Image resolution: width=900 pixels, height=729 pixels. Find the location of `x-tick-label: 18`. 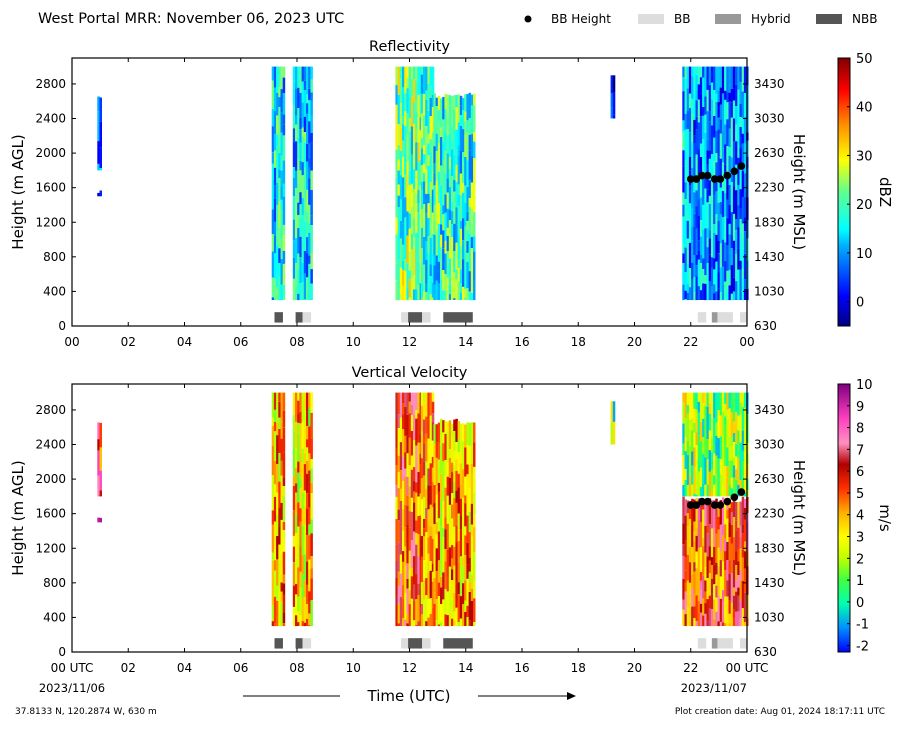

x-tick-label: 18 is located at coordinates (578, 342).